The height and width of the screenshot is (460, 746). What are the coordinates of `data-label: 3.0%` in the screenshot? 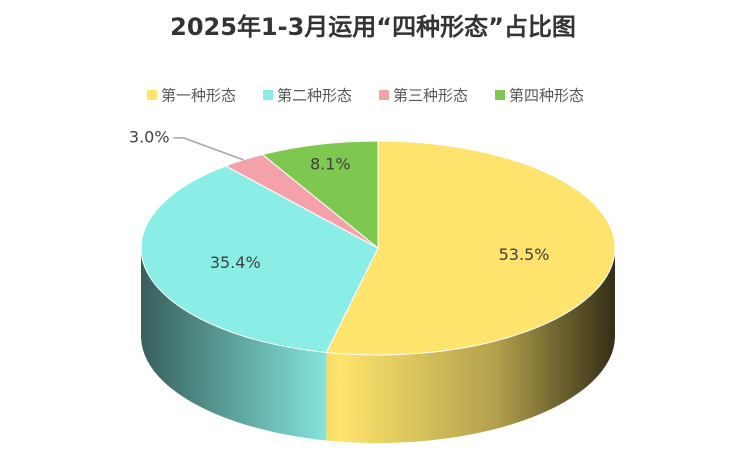 It's located at (149, 136).